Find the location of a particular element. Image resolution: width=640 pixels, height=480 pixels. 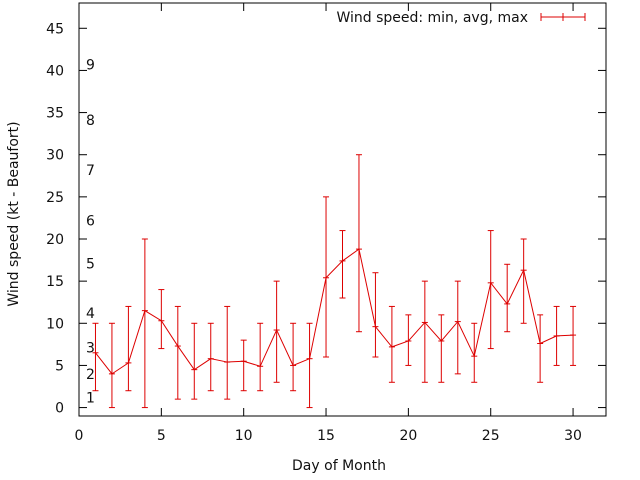

y-axis-title: Wind speed (kt - Beaufort) is located at coordinates (14, 213).